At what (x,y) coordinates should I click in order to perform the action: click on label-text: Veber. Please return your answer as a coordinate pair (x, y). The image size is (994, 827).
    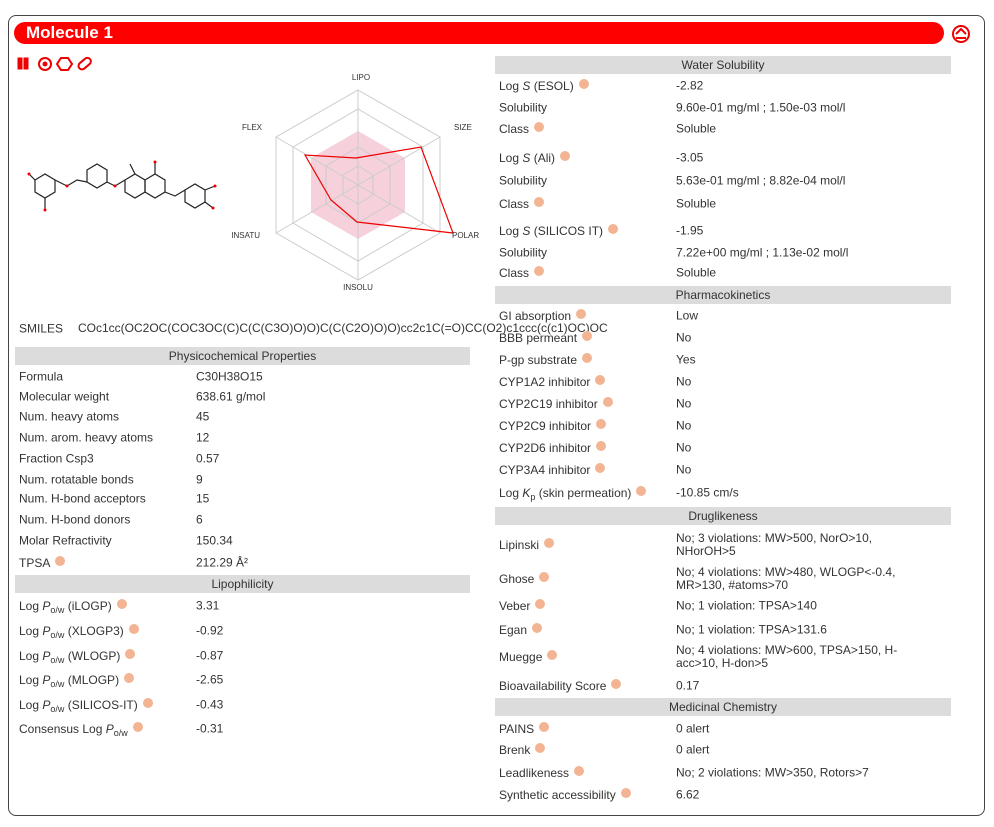
    Looking at the image, I should click on (515, 606).